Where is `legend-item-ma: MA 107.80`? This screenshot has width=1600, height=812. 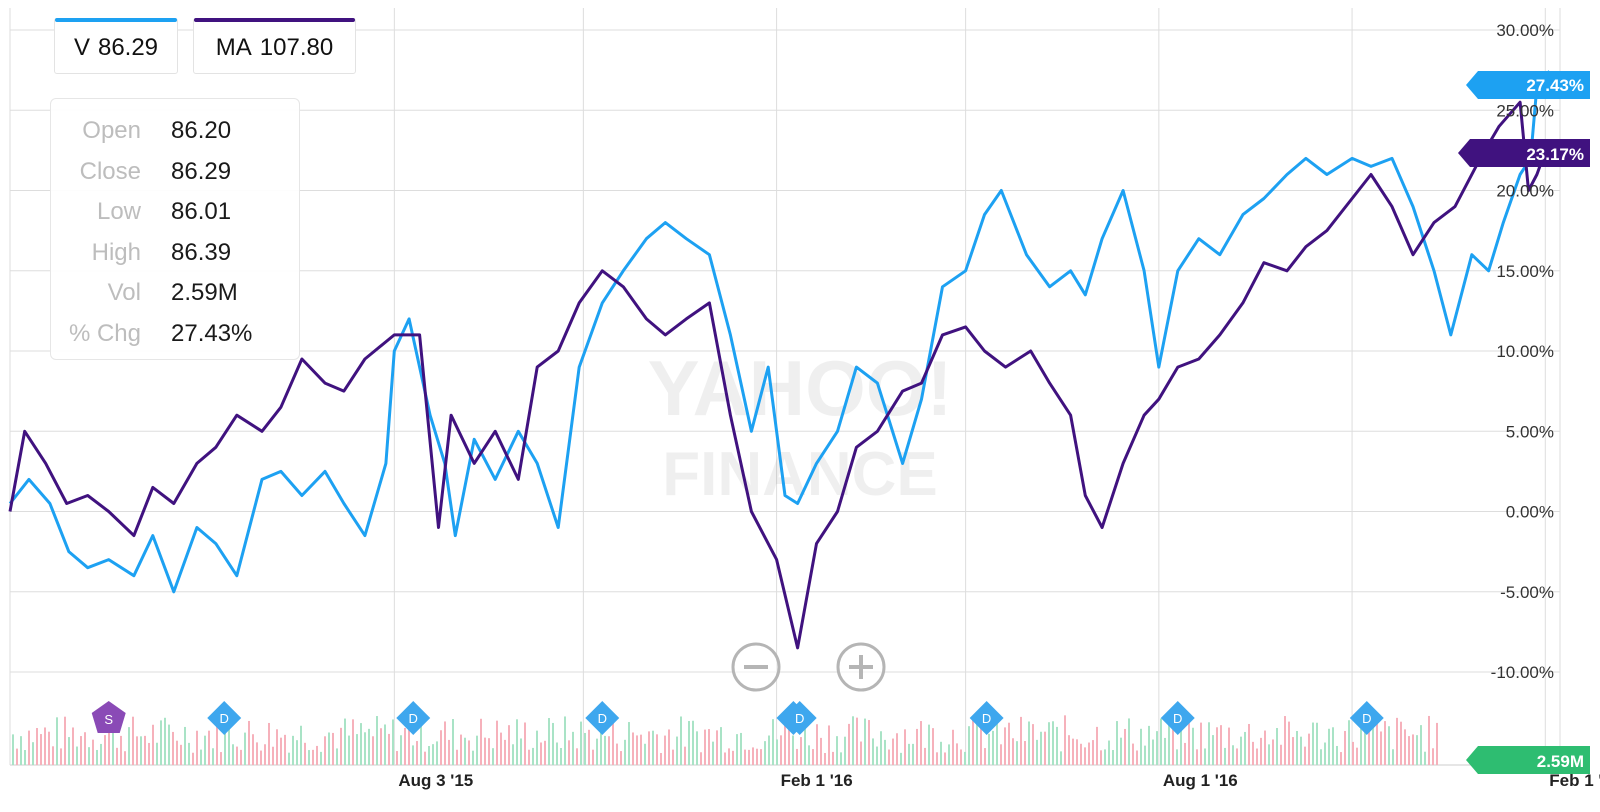
legend-item-ma: MA 107.80 is located at coordinates (274, 46).